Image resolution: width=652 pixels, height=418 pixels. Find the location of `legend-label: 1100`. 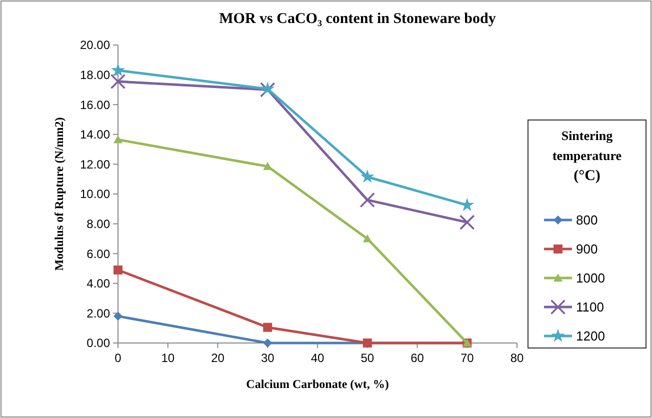

legend-label: 1100 is located at coordinates (590, 307).